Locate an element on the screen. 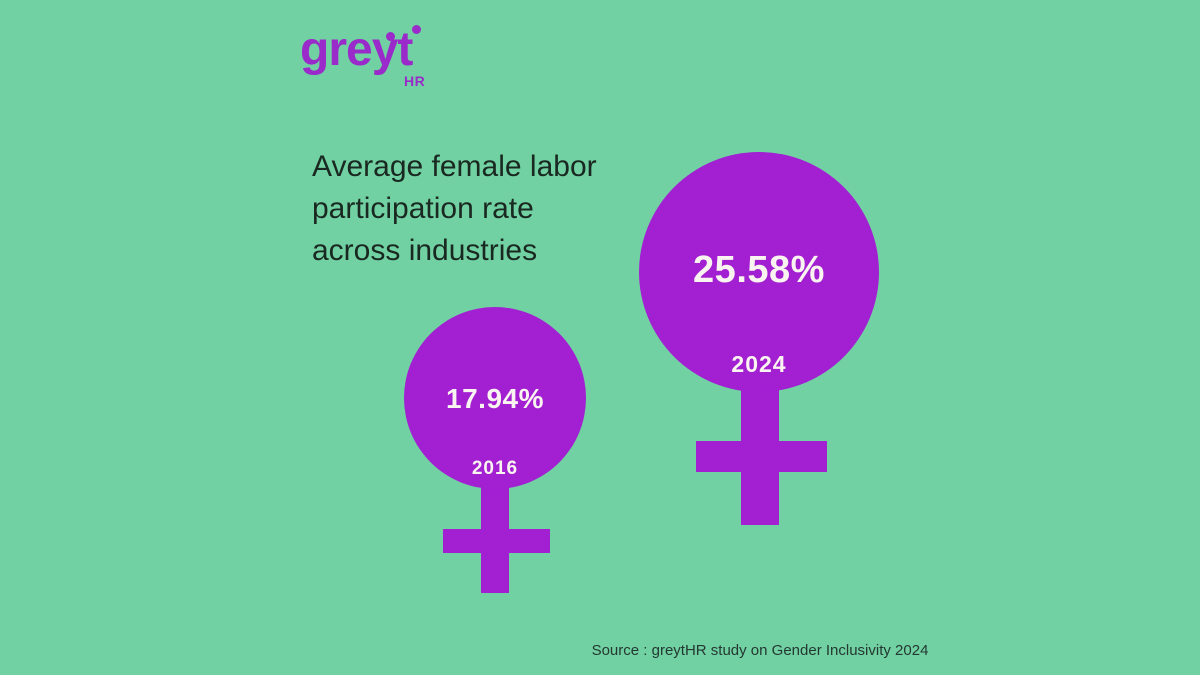 This screenshot has width=1200, height=675. chart-title-line-3: across industries is located at coordinates (425, 250).